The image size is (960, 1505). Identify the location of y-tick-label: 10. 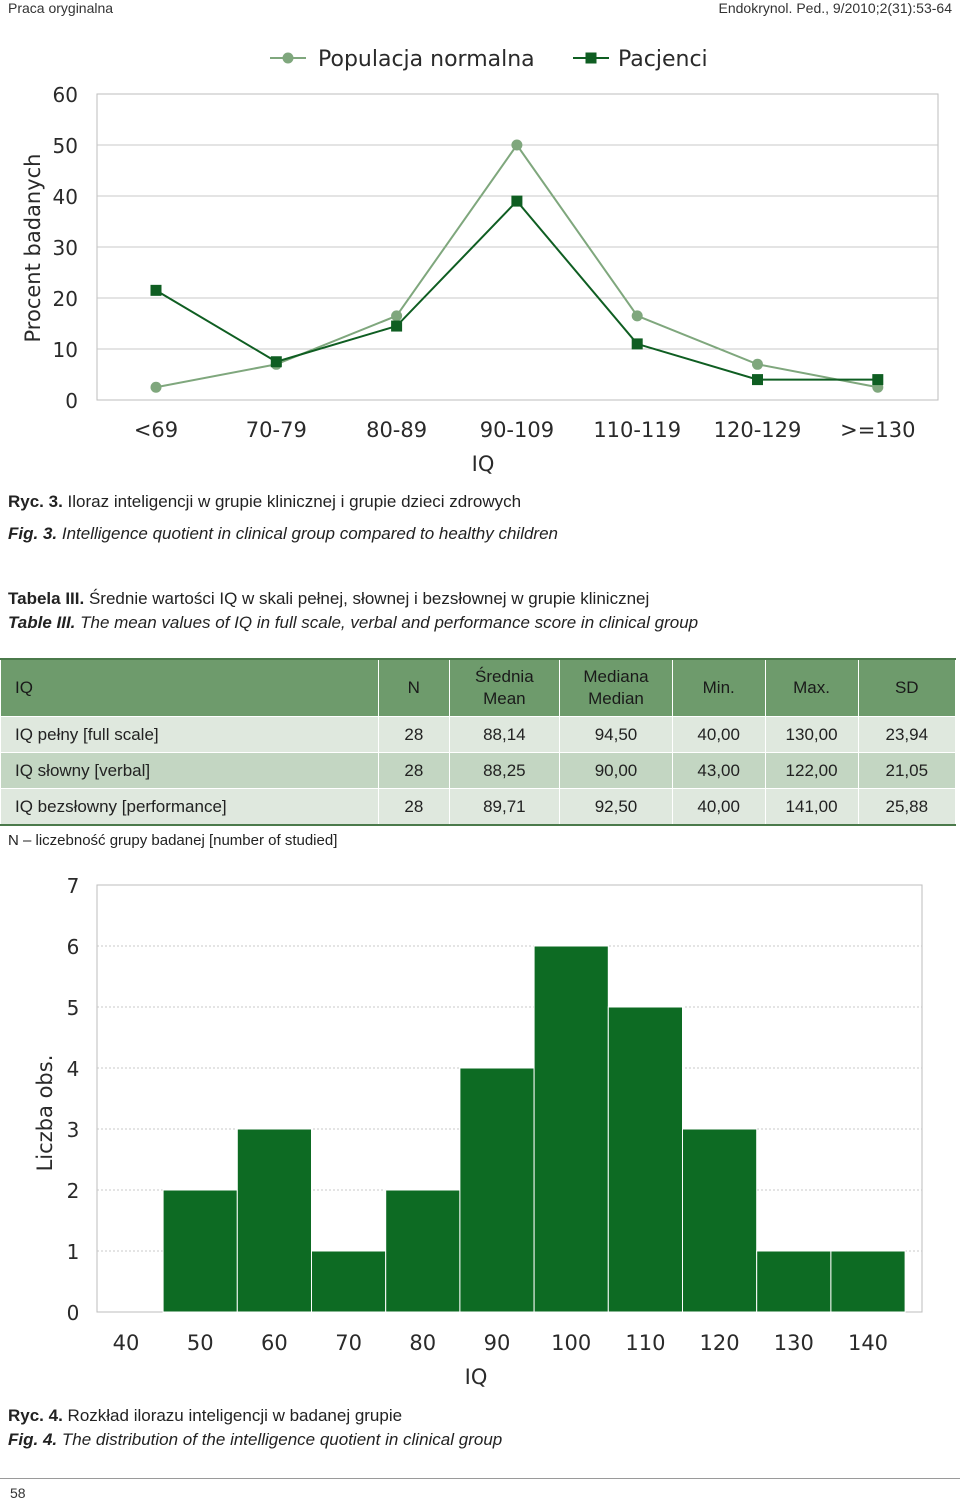
(65, 350).